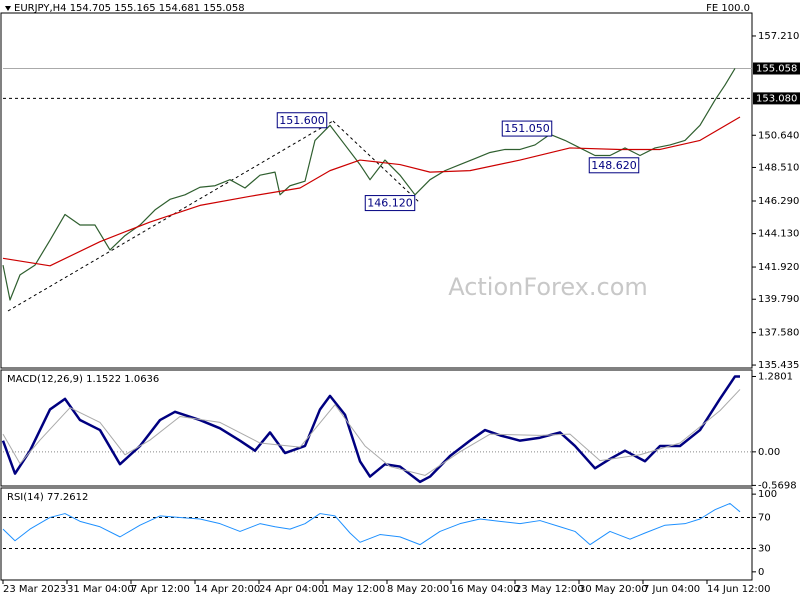 Image resolution: width=800 pixels, height=600 pixels. Describe the element at coordinates (778, 299) in the screenshot. I see `y-tick-label: 139.790` at that location.